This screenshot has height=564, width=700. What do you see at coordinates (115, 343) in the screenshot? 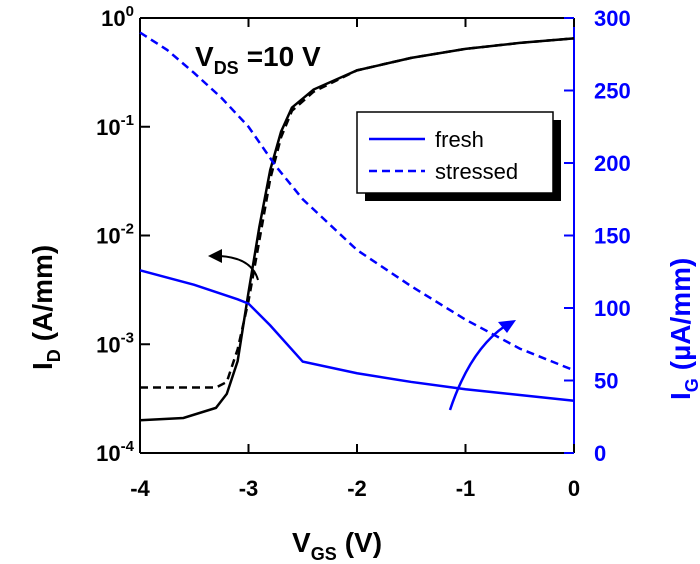
I see `y-tick-label: 10-3` at bounding box center [115, 343].